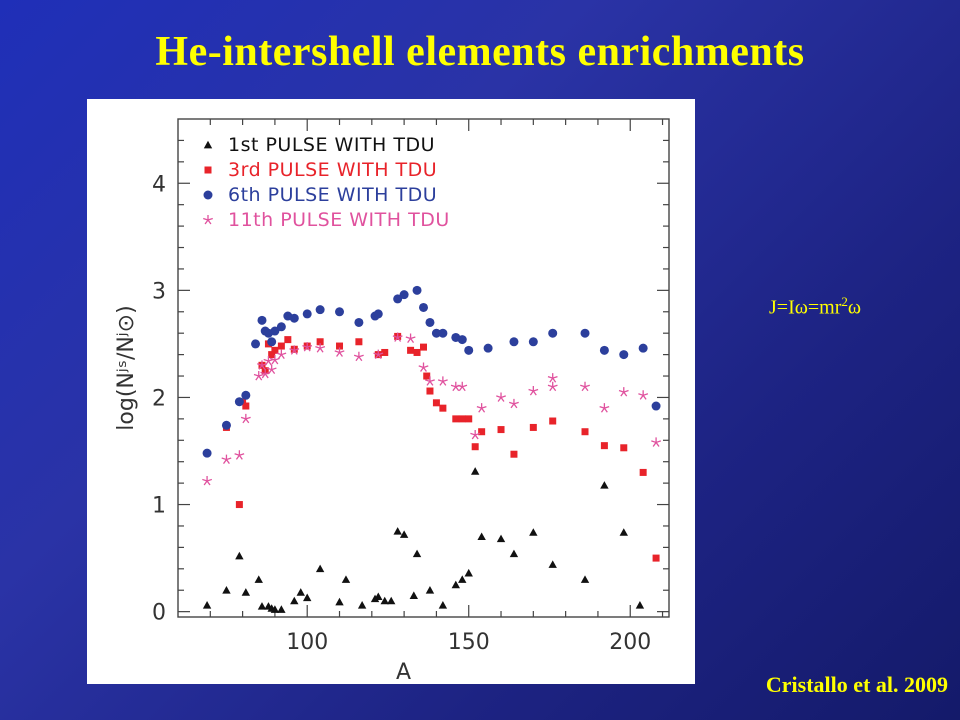  Describe the element at coordinates (159, 506) in the screenshot. I see `y-tick-label: 1` at that location.